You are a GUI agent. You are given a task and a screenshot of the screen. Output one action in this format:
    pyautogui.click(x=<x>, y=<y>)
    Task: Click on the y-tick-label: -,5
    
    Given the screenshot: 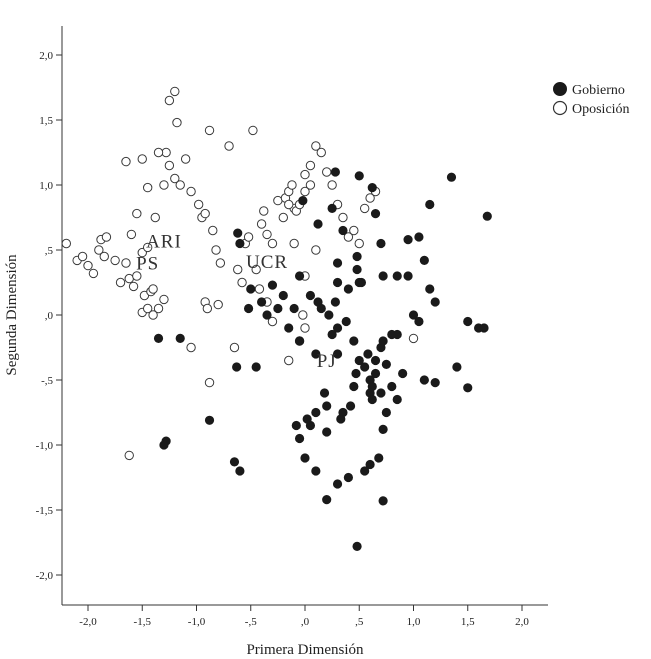 What is the action you would take?
    pyautogui.click(x=47, y=381)
    